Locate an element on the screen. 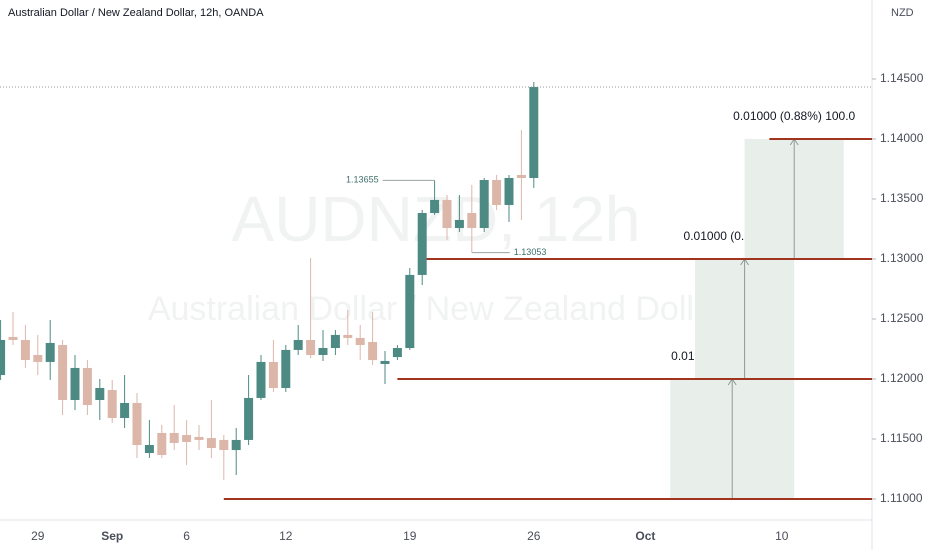 The width and height of the screenshot is (932, 550). price-unit: NZD is located at coordinates (902, 13).